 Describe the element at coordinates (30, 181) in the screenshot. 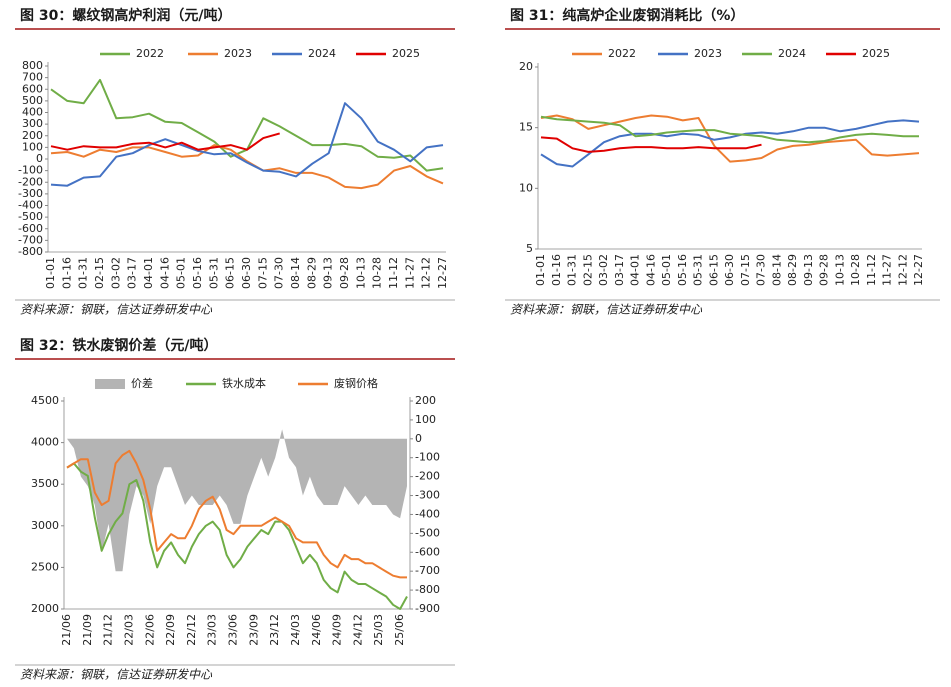

I see `y-tick-label: -200` at that location.